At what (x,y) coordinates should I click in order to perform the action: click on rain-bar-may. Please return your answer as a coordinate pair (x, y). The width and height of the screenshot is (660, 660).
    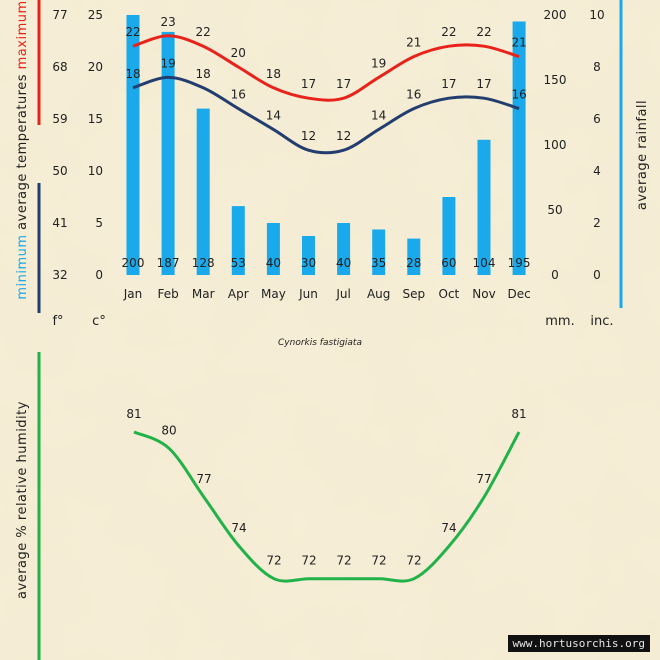
    Looking at the image, I should click on (273, 249).